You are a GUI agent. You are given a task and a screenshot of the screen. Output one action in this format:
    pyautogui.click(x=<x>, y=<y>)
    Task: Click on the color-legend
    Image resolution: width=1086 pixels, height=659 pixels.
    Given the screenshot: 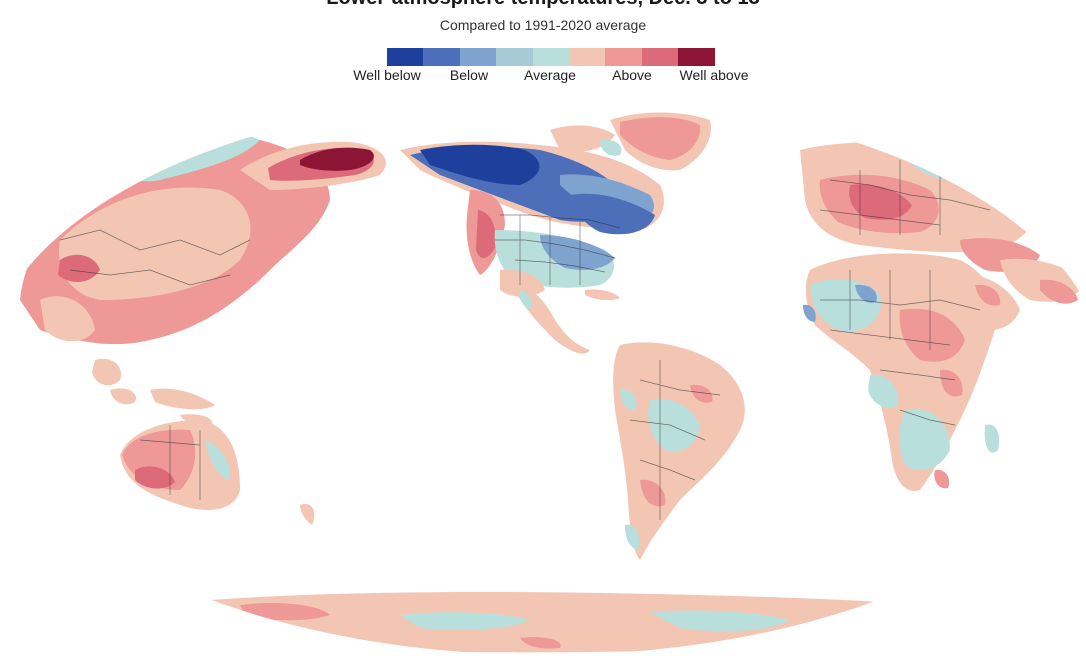 What is the action you would take?
    pyautogui.click(x=551, y=57)
    